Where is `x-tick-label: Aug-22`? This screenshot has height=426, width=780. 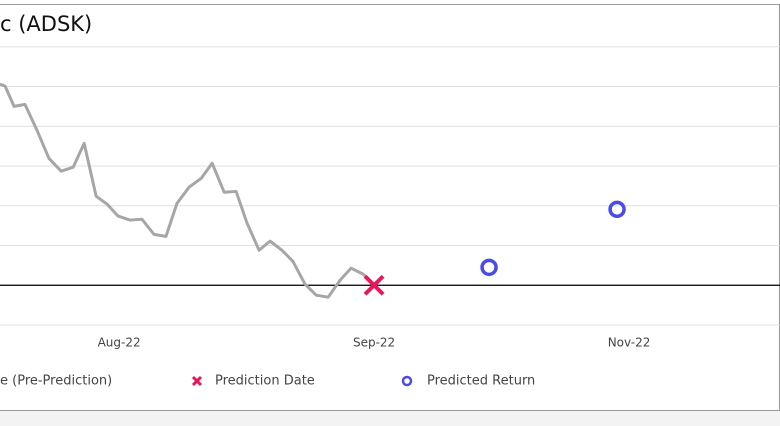 x-tick-label: Aug-22 is located at coordinates (119, 343).